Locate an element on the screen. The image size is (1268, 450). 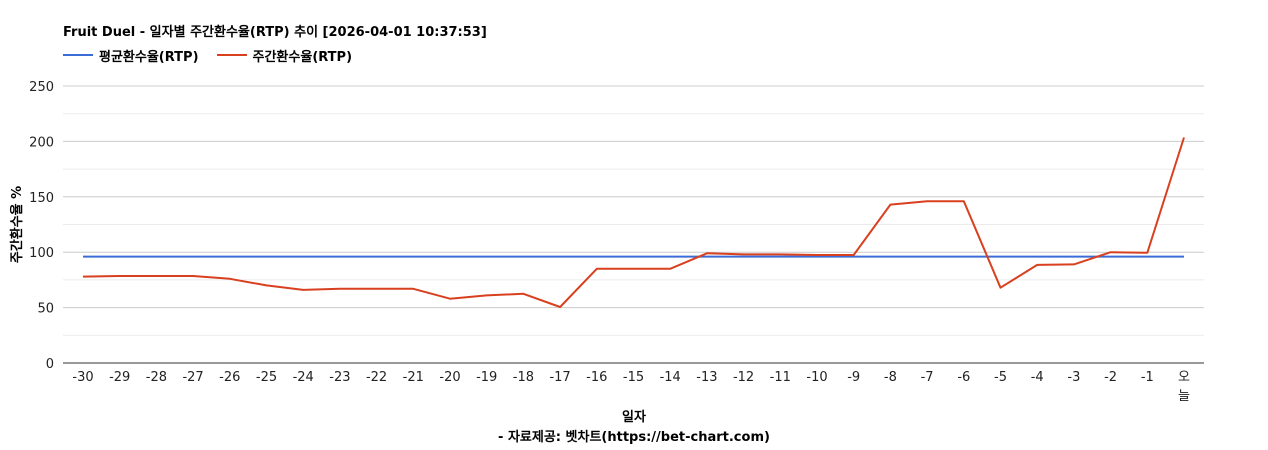
x-tick-label: -29 is located at coordinates (119, 377).